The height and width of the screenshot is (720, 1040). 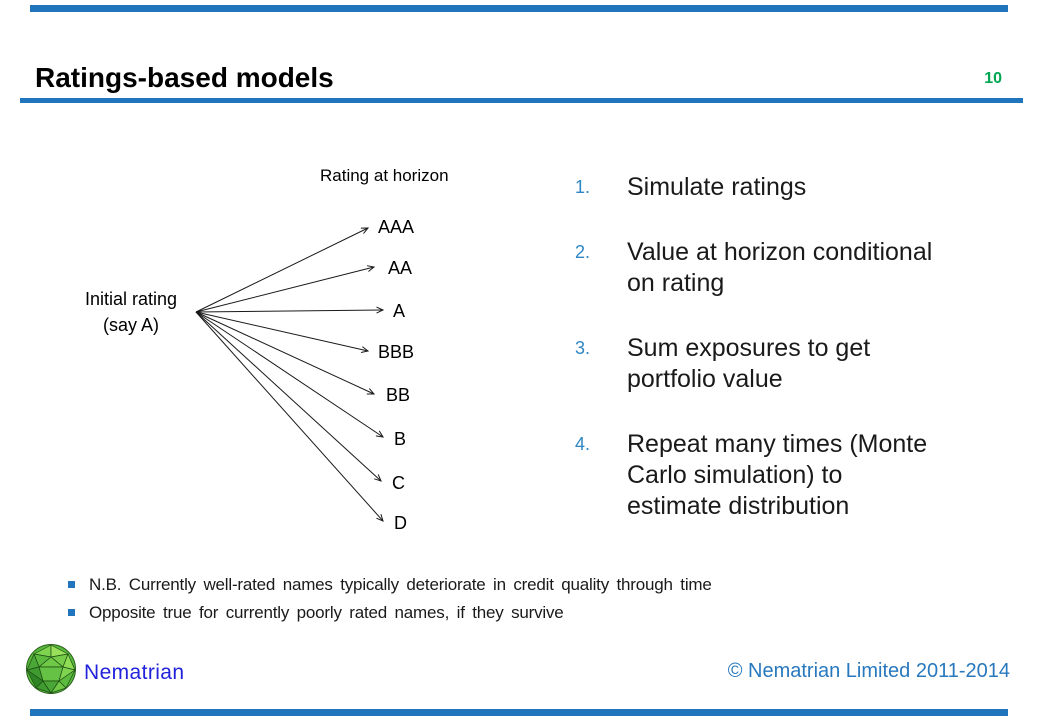 I want to click on step-text: Value at horizon conditional on rating, so click(x=780, y=267).